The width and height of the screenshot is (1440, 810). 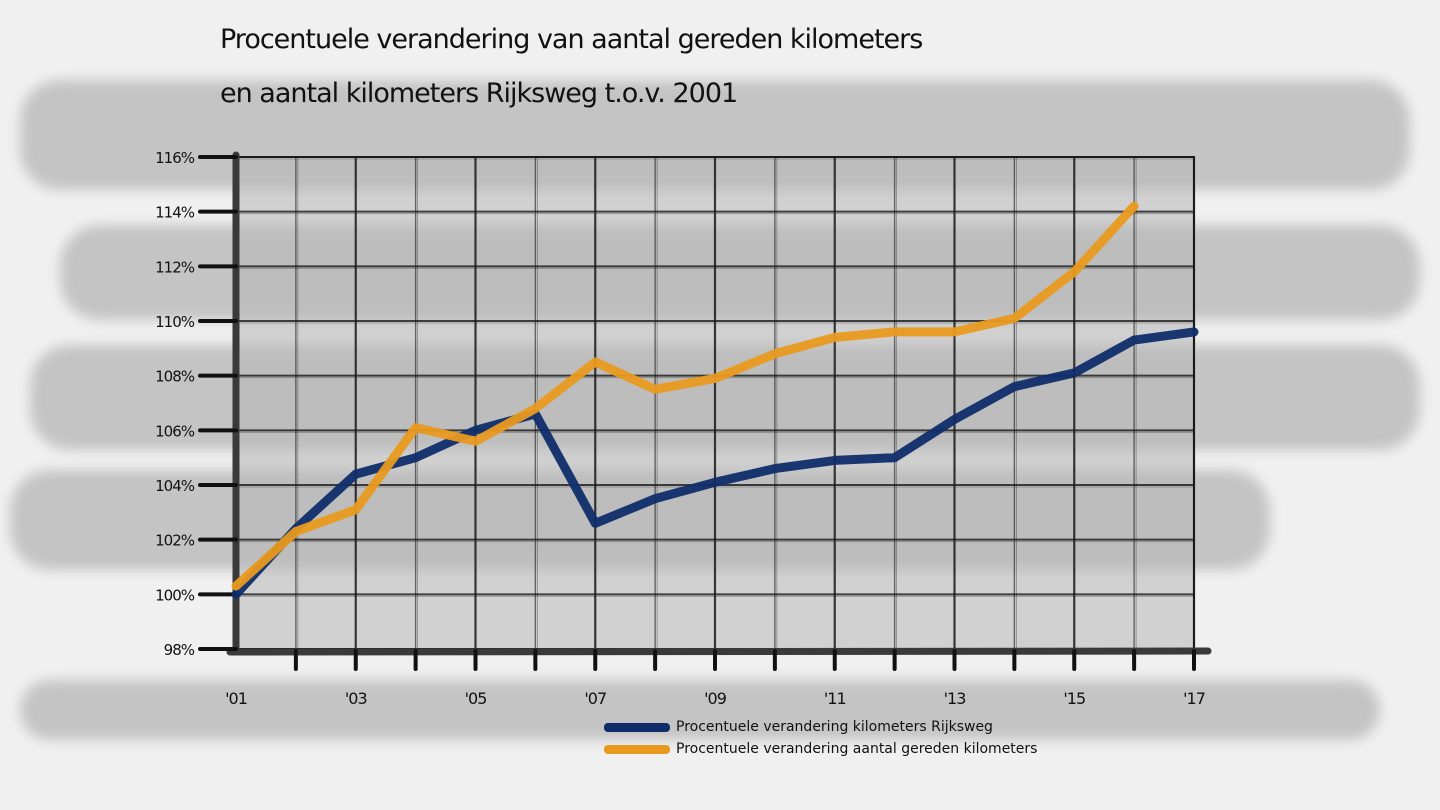 I want to click on x-tick-label: '05, so click(x=476, y=698).